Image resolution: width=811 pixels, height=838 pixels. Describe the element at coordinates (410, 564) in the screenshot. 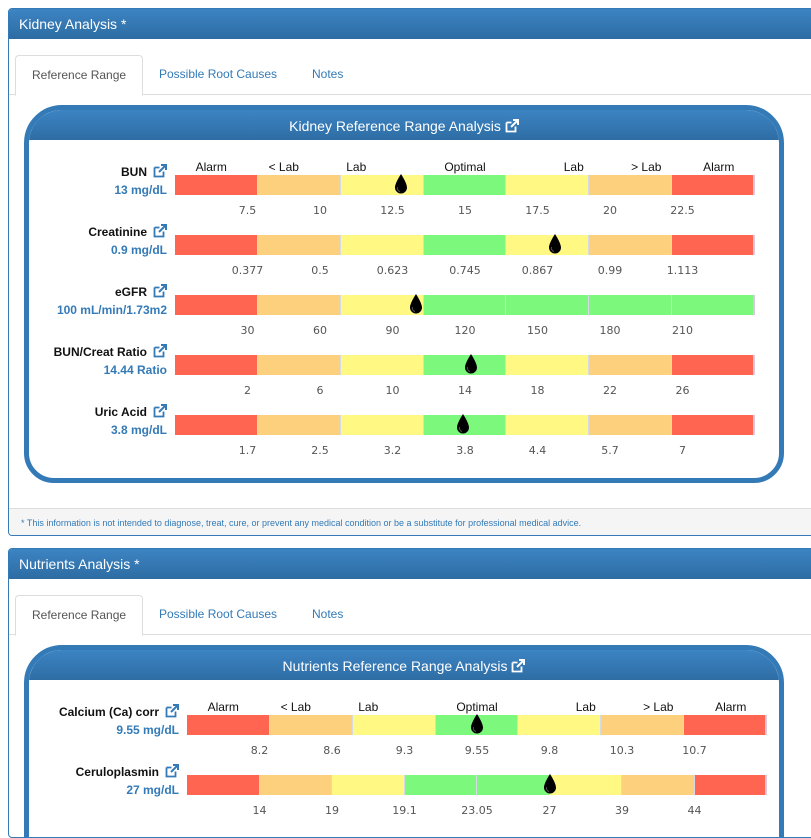

I see `panel-title: Nutrients Analysis *` at that location.